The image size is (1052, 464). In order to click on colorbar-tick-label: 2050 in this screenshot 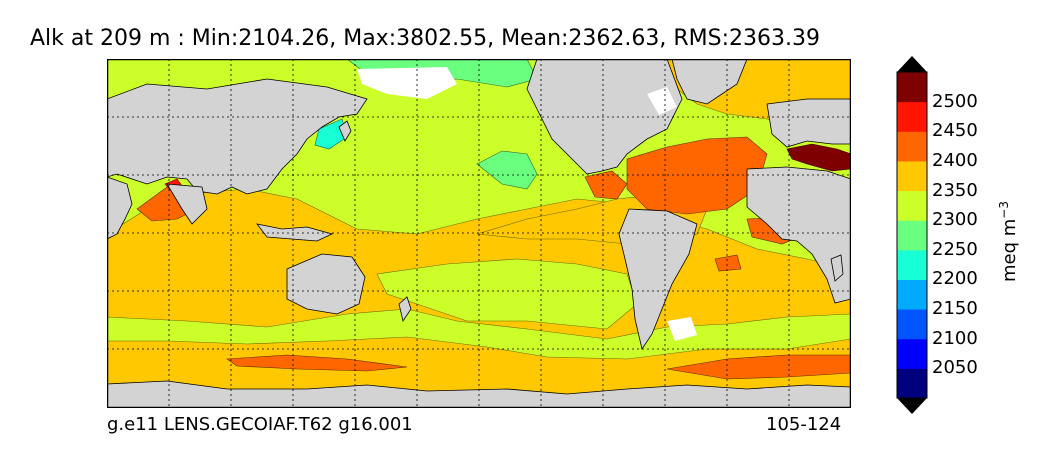, I will do `click(955, 368)`.